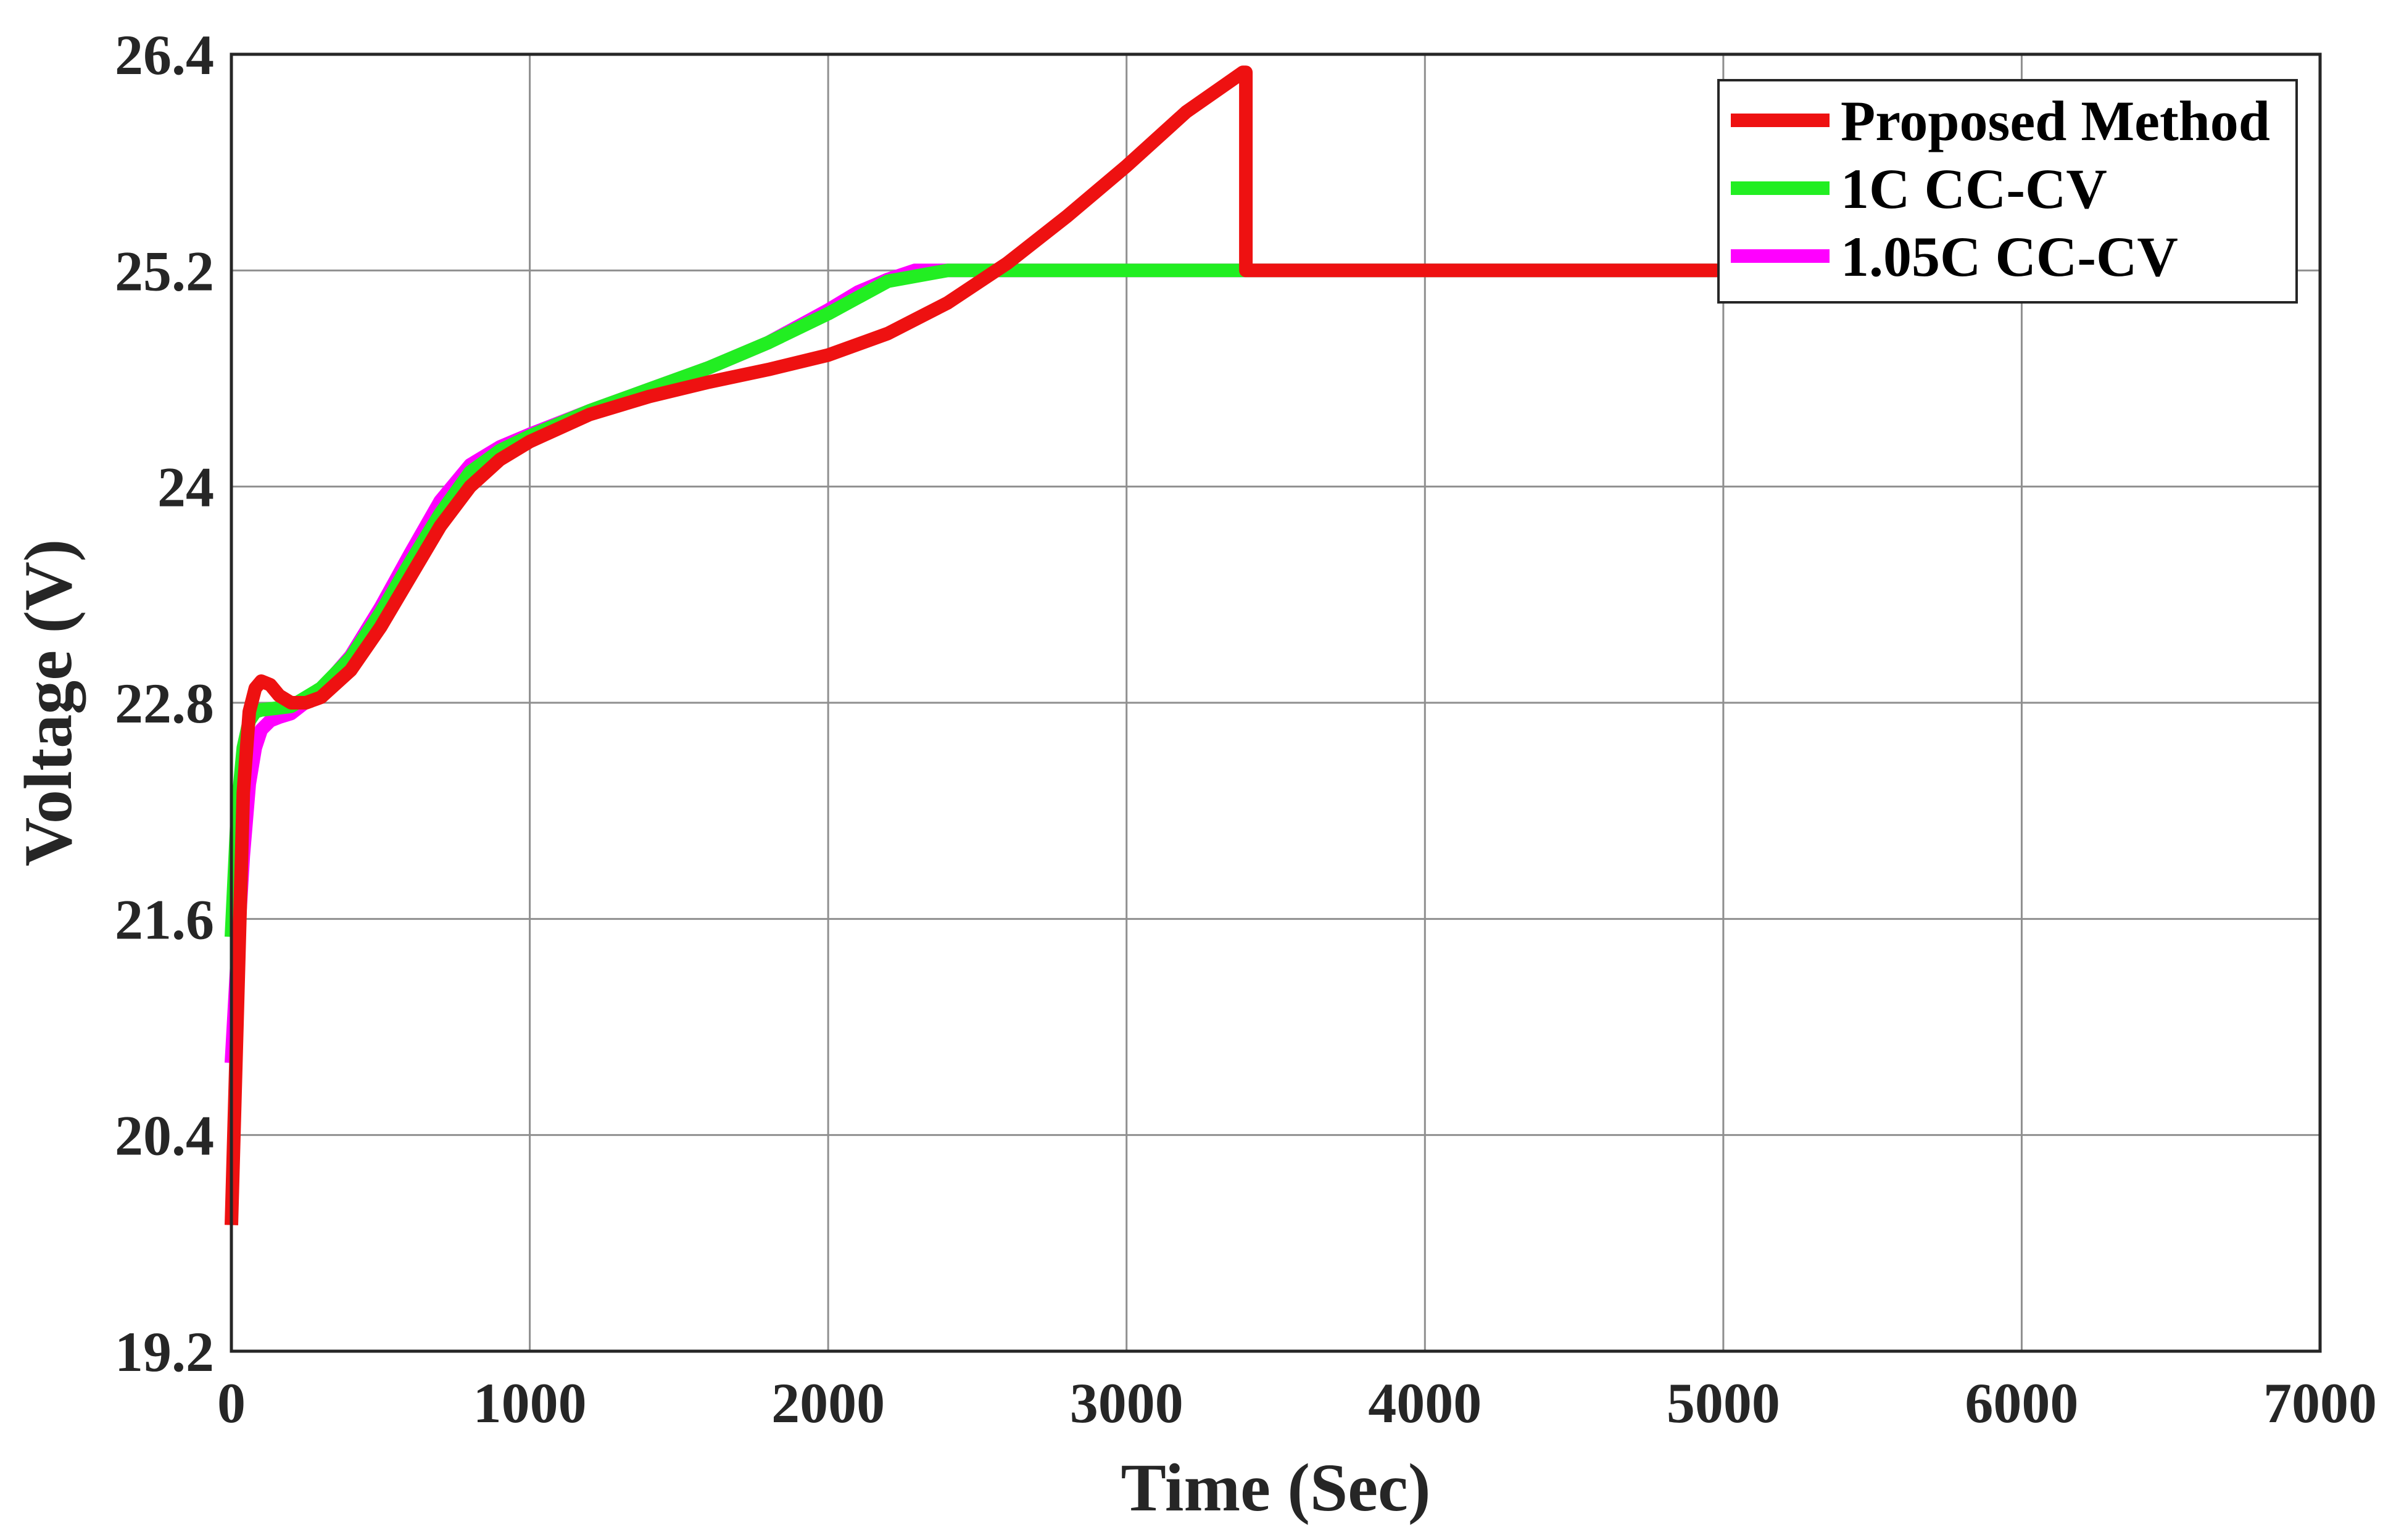 This screenshot has width=2404, height=1540. I want to click on x-tick-labels: 0 1000 2000 3000 4000 5000 6000 7000, so click(1297, 1403).